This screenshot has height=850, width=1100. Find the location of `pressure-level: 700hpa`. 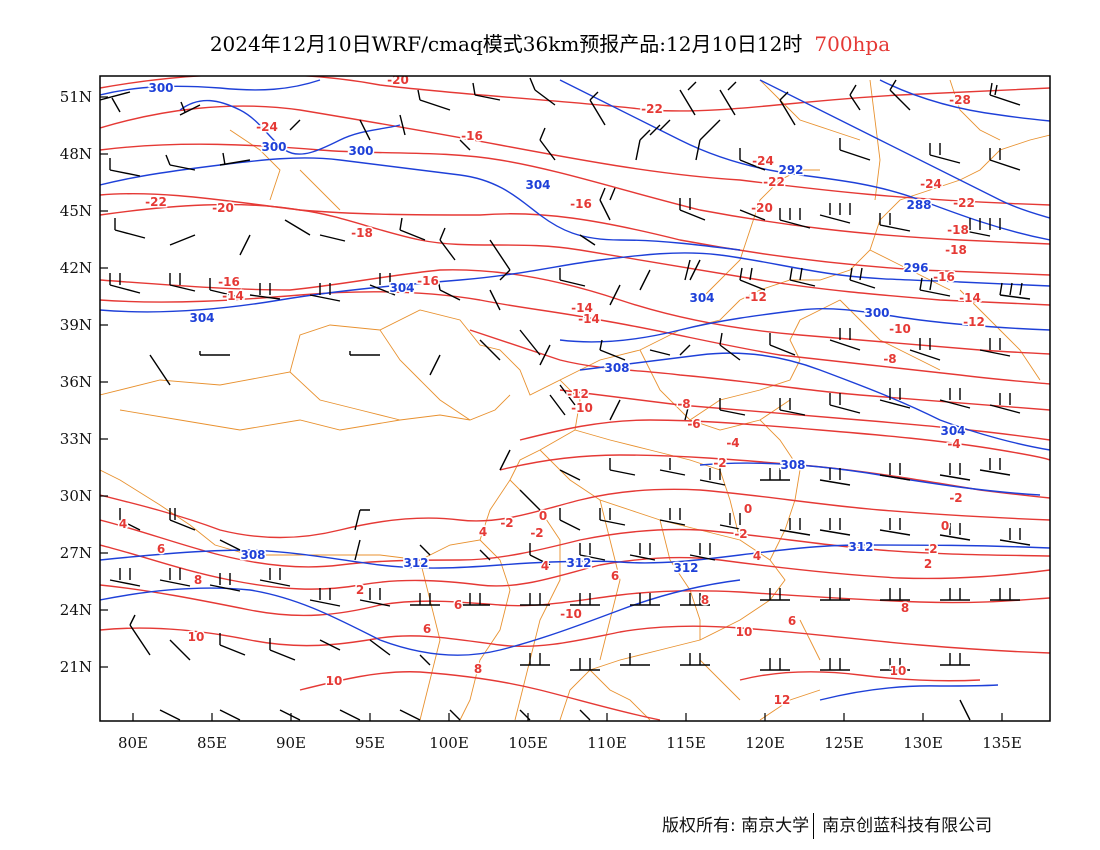

pressure-level: 700hpa is located at coordinates (852, 44).